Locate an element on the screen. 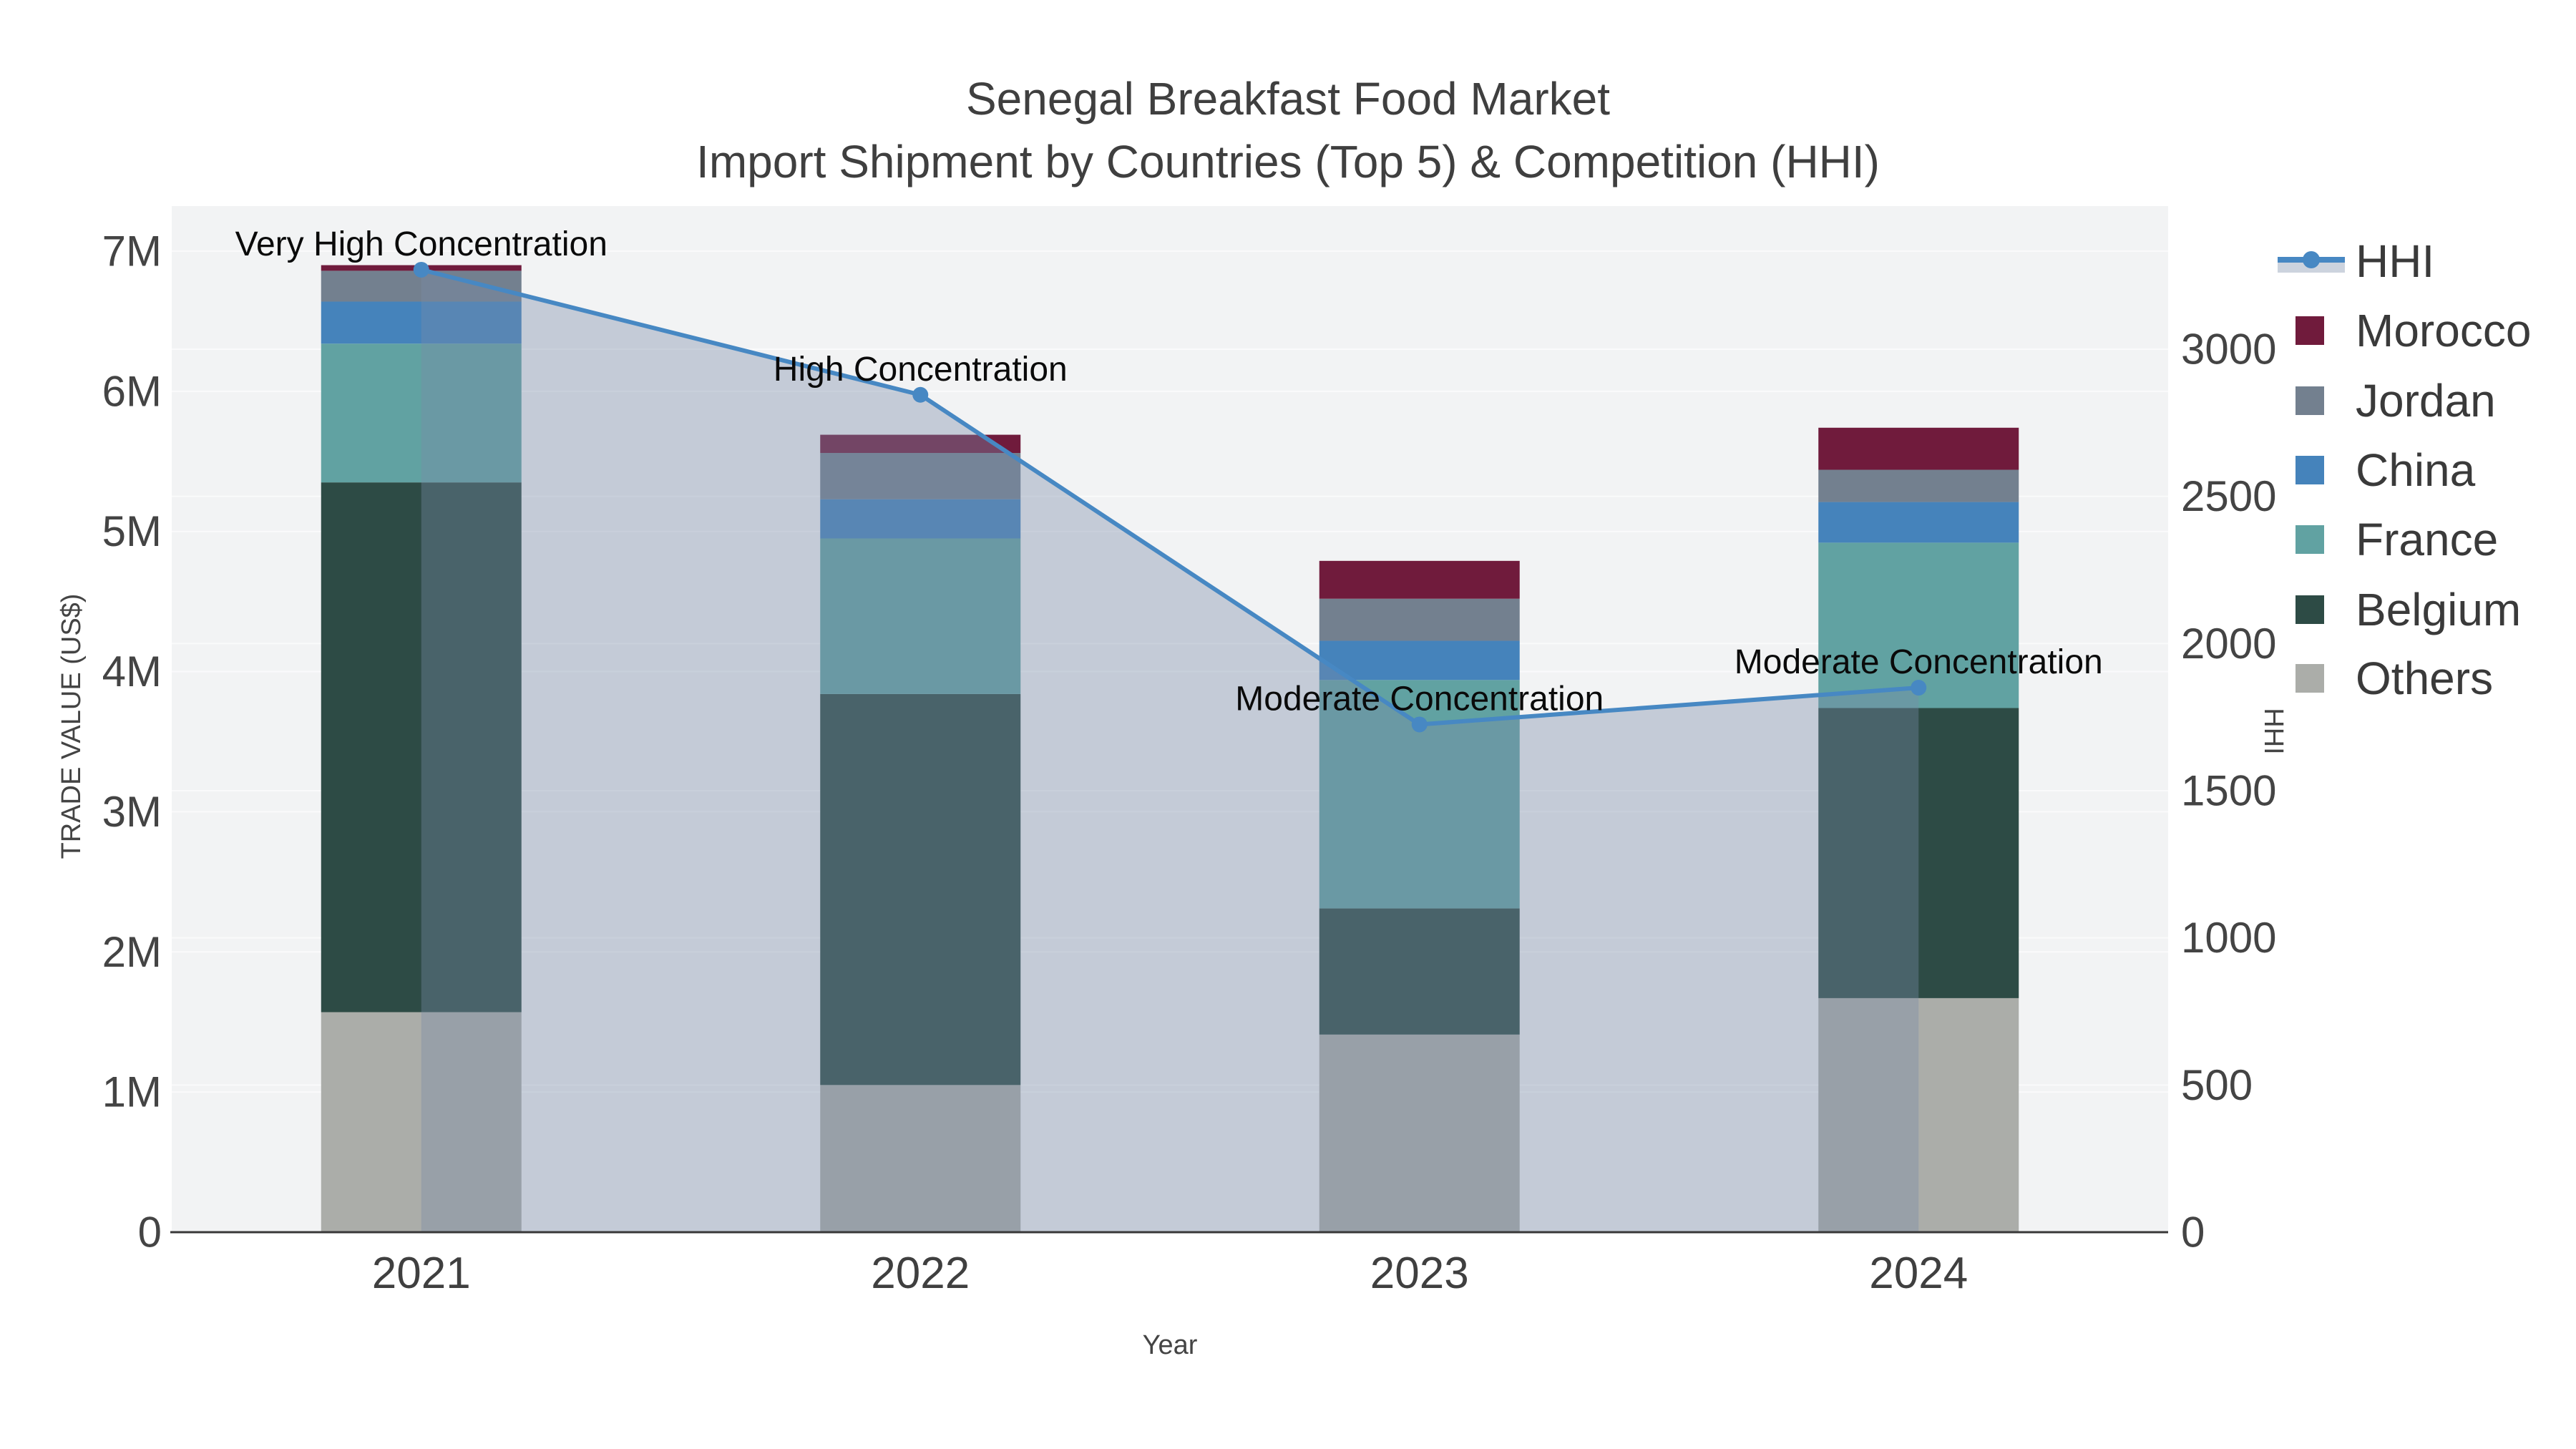  legend-item-hhi: HHI is located at coordinates (2356, 261).